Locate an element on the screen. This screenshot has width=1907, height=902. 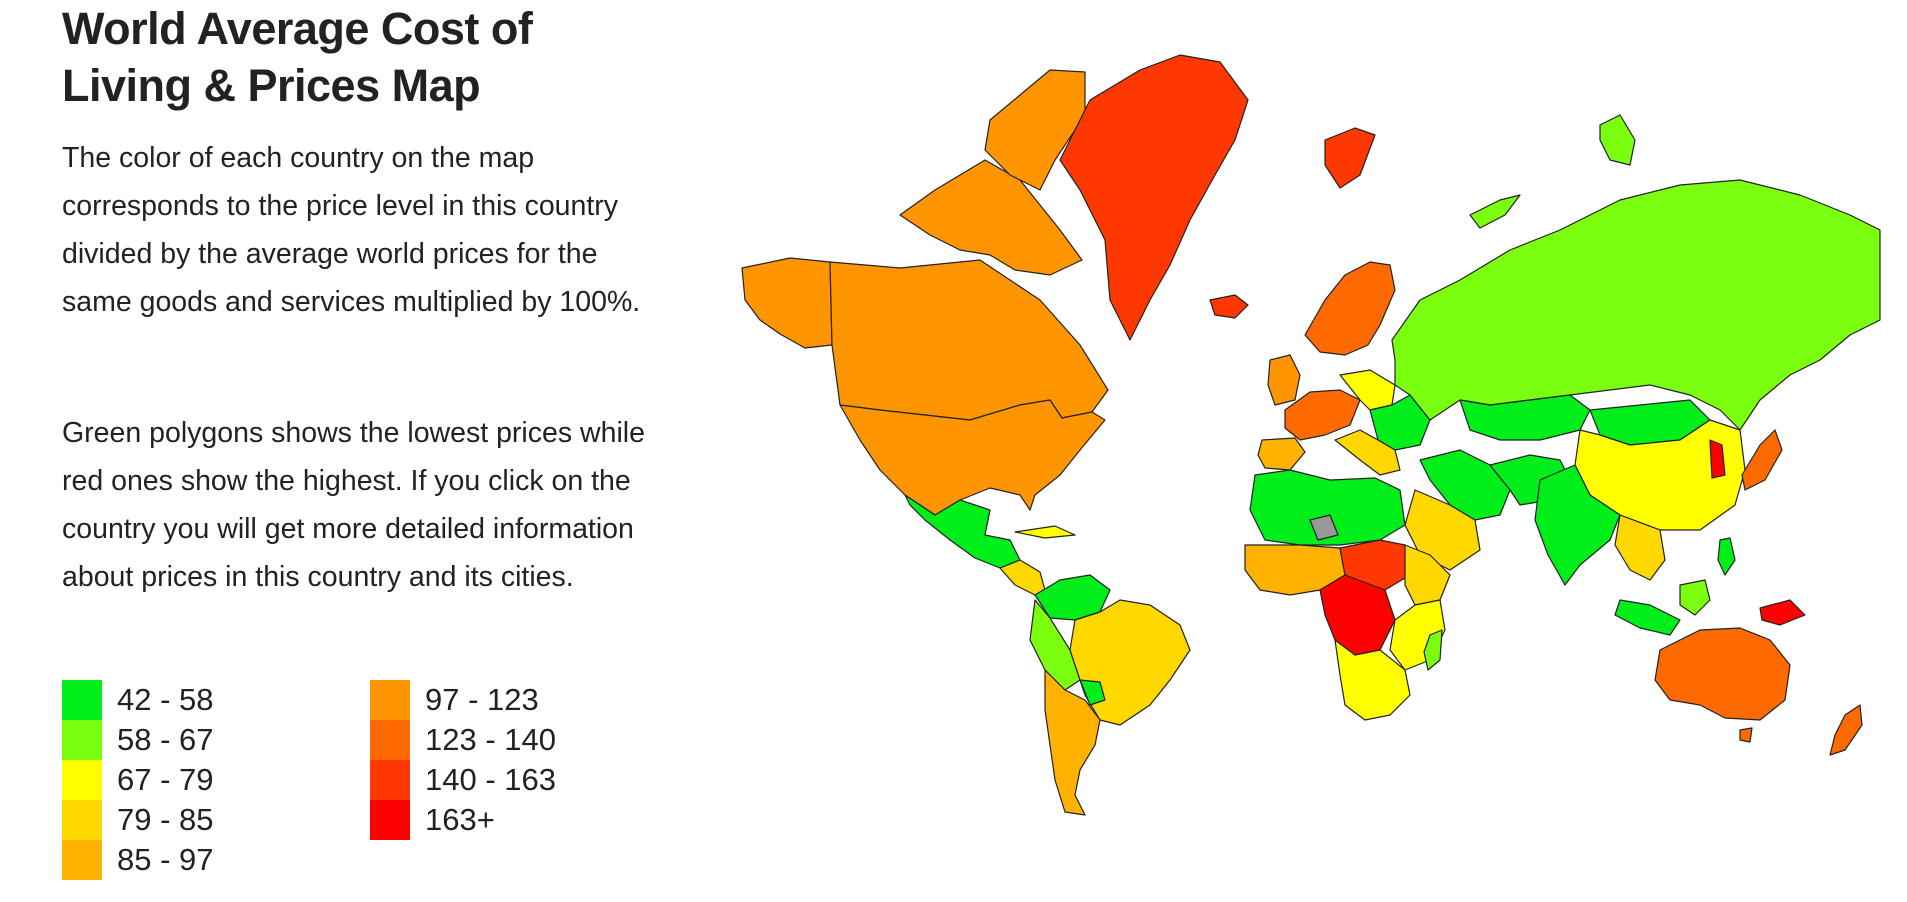
title-line-1: World Average Cost of is located at coordinates (297, 28).